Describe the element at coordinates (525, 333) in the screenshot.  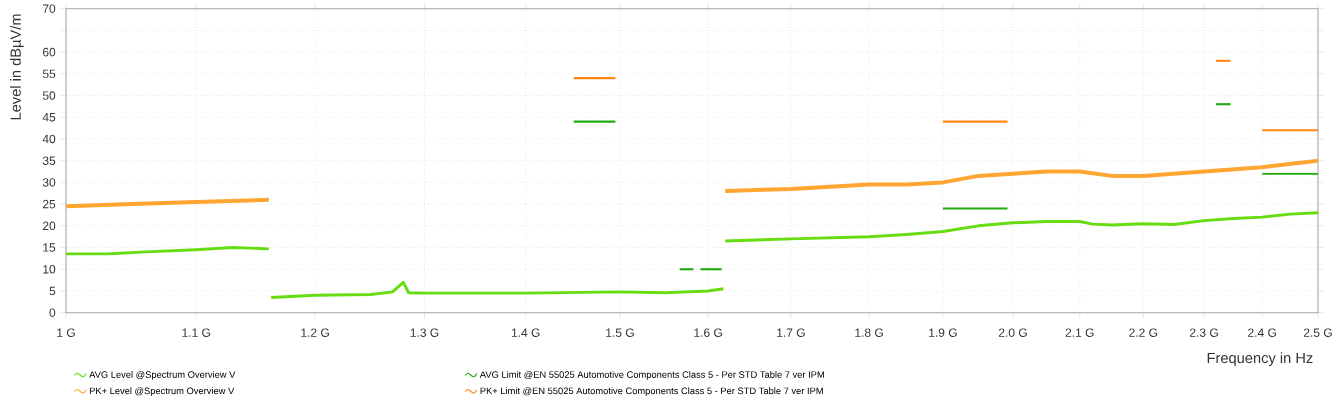
I see `x-tick-label: 1.4 G` at that location.